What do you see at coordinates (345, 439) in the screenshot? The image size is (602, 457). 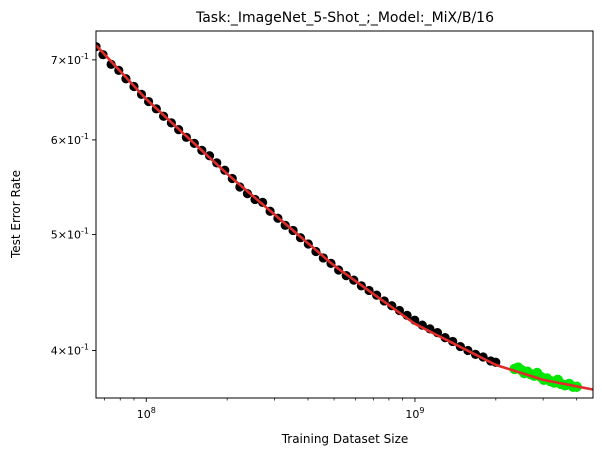 I see `x-axis-label: Training Dataset Size` at bounding box center [345, 439].